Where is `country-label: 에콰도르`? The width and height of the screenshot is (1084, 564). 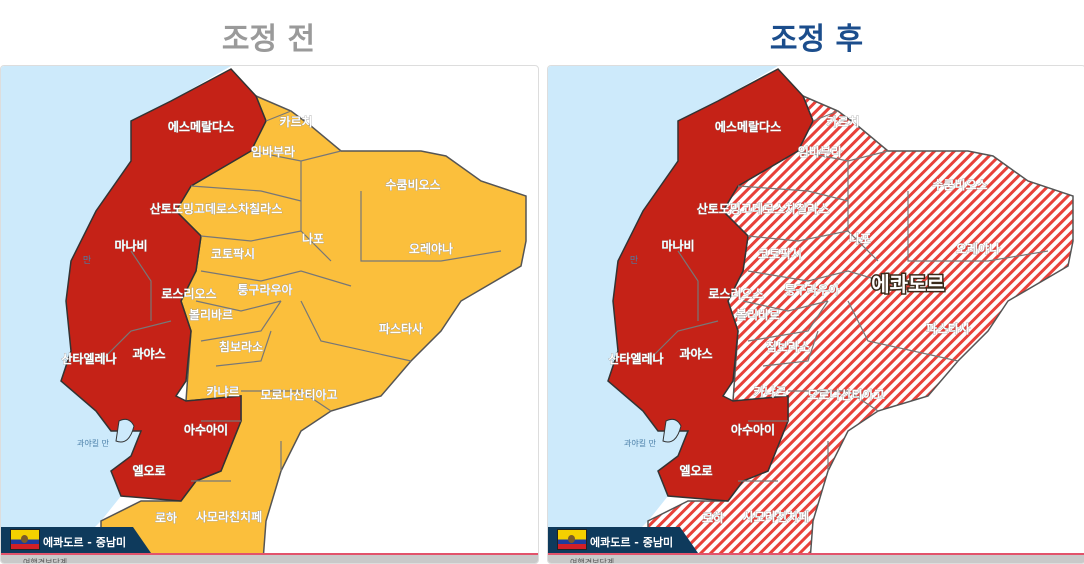 country-label: 에콰도르 is located at coordinates (908, 284).